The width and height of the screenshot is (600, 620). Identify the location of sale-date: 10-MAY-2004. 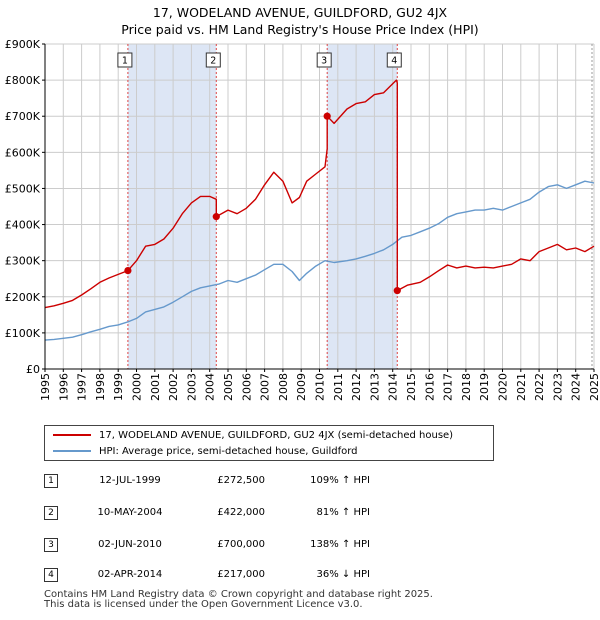
(130, 512).